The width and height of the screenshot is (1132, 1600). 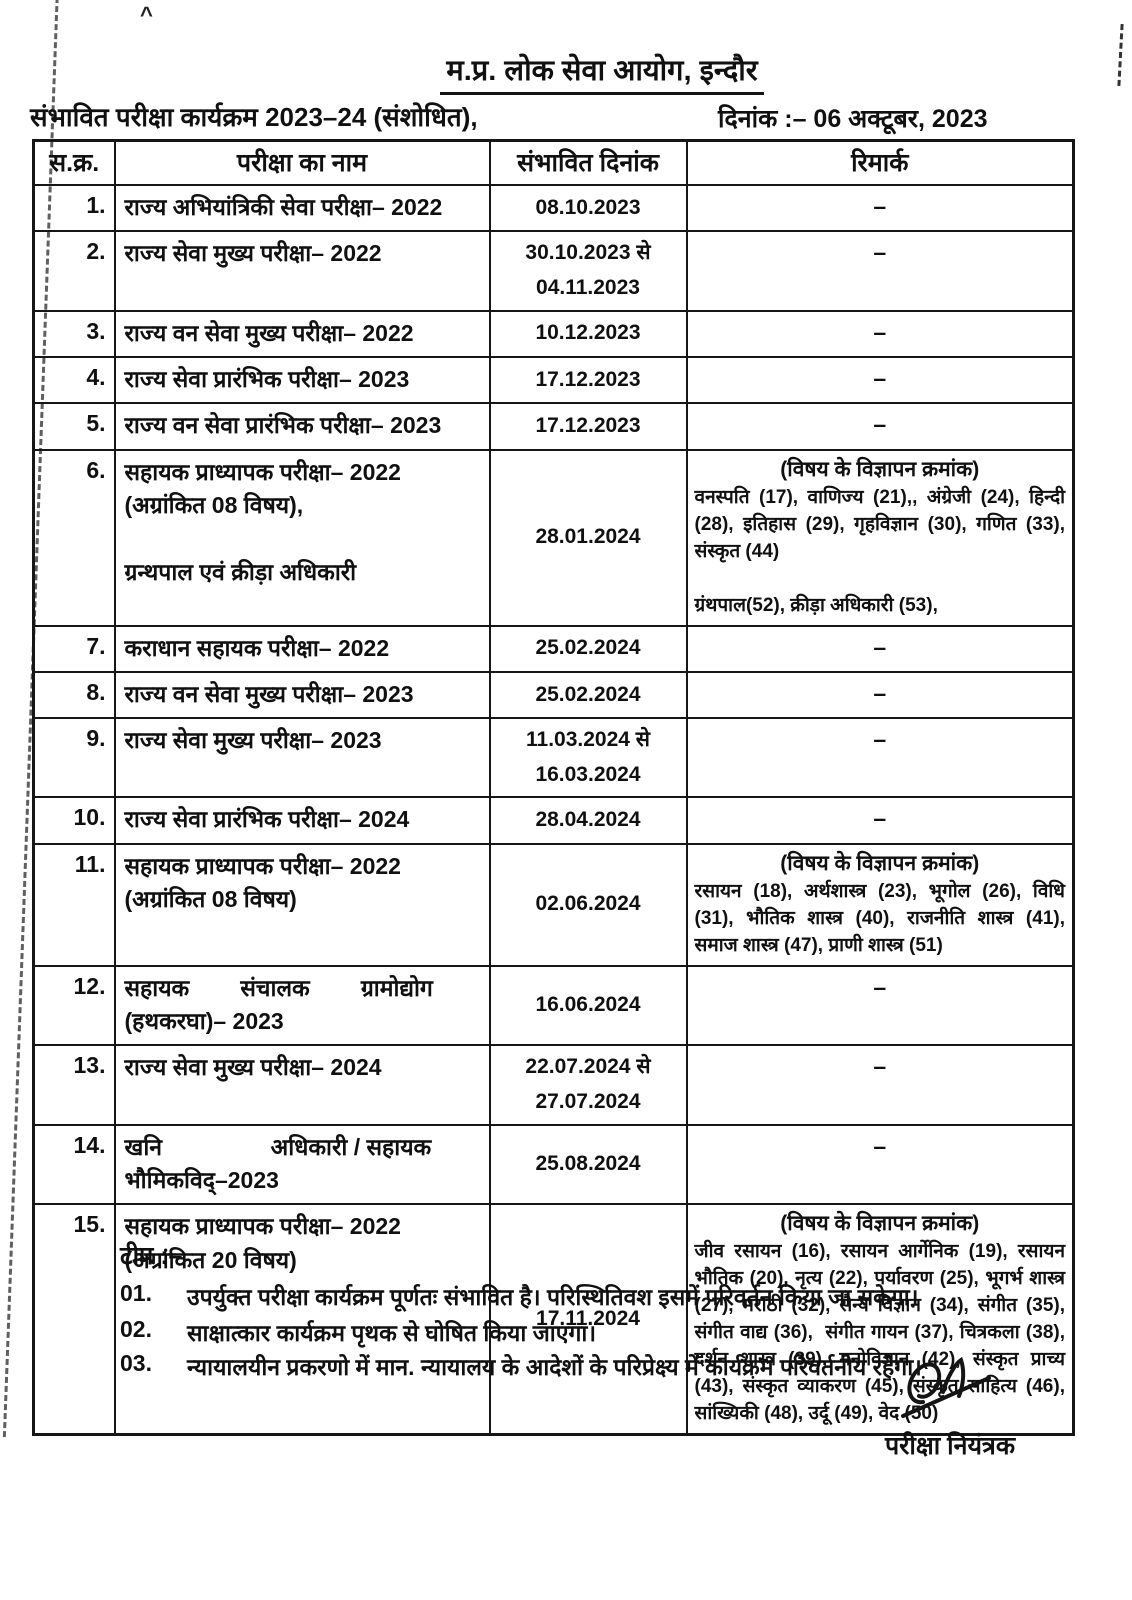 What do you see at coordinates (74, 380) in the screenshot?
I see `row-serial-no: 4.` at bounding box center [74, 380].